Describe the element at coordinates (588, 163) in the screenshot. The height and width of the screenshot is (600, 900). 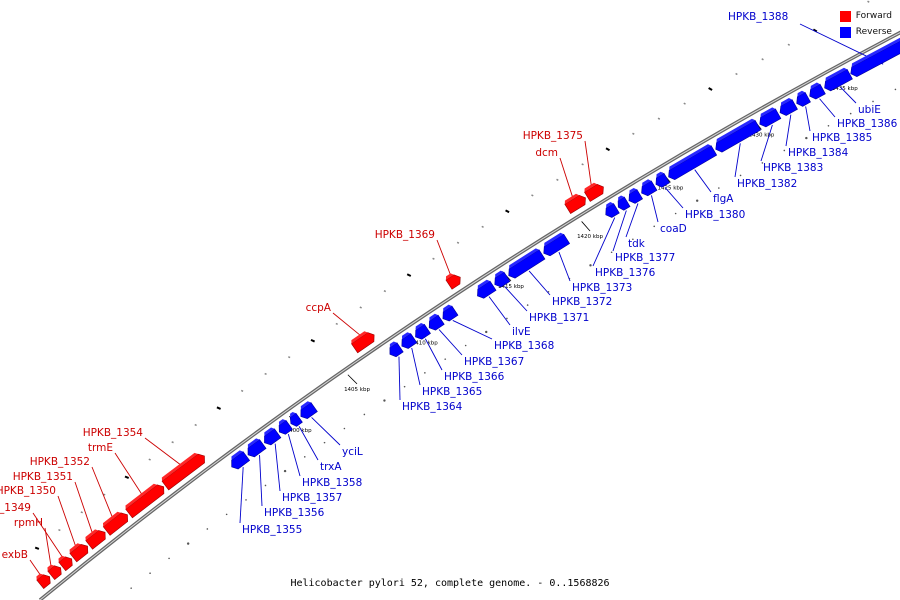
I see `gene-hpkb-1375-leader` at that location.